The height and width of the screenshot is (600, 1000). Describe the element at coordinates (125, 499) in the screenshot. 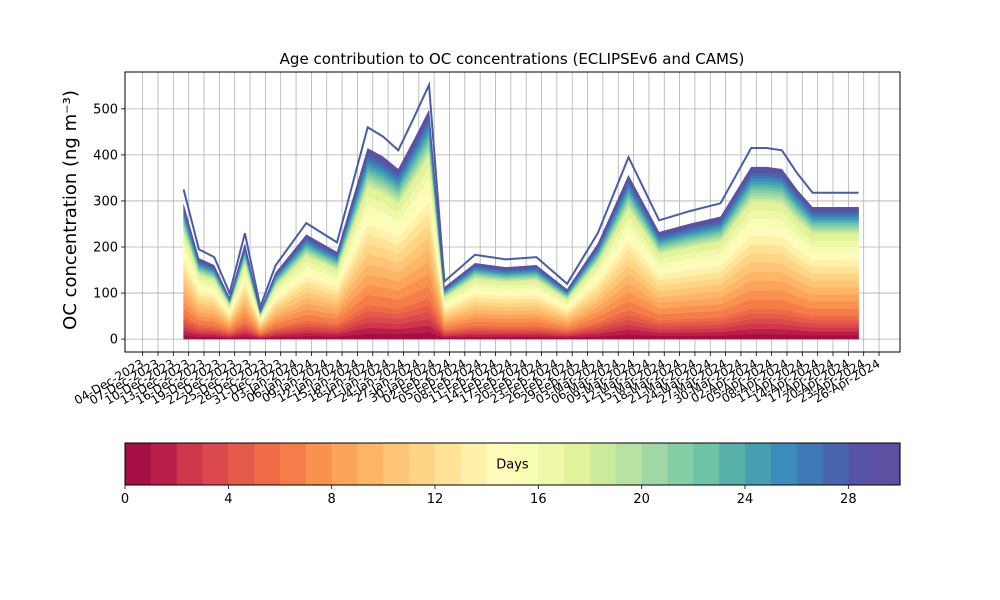

I see `colorbar-tick-label: 0` at that location.